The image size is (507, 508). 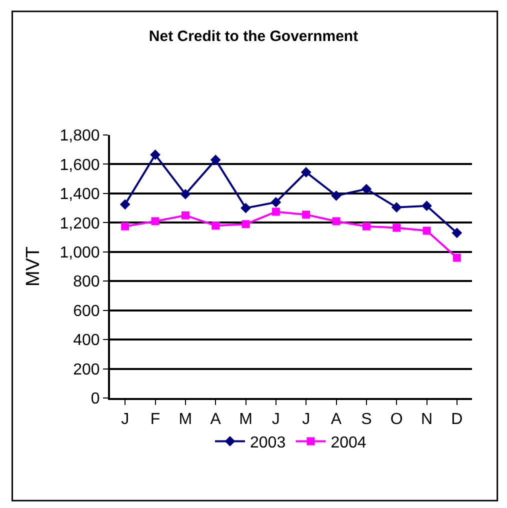 I want to click on x-tick-label: D, so click(x=457, y=419).